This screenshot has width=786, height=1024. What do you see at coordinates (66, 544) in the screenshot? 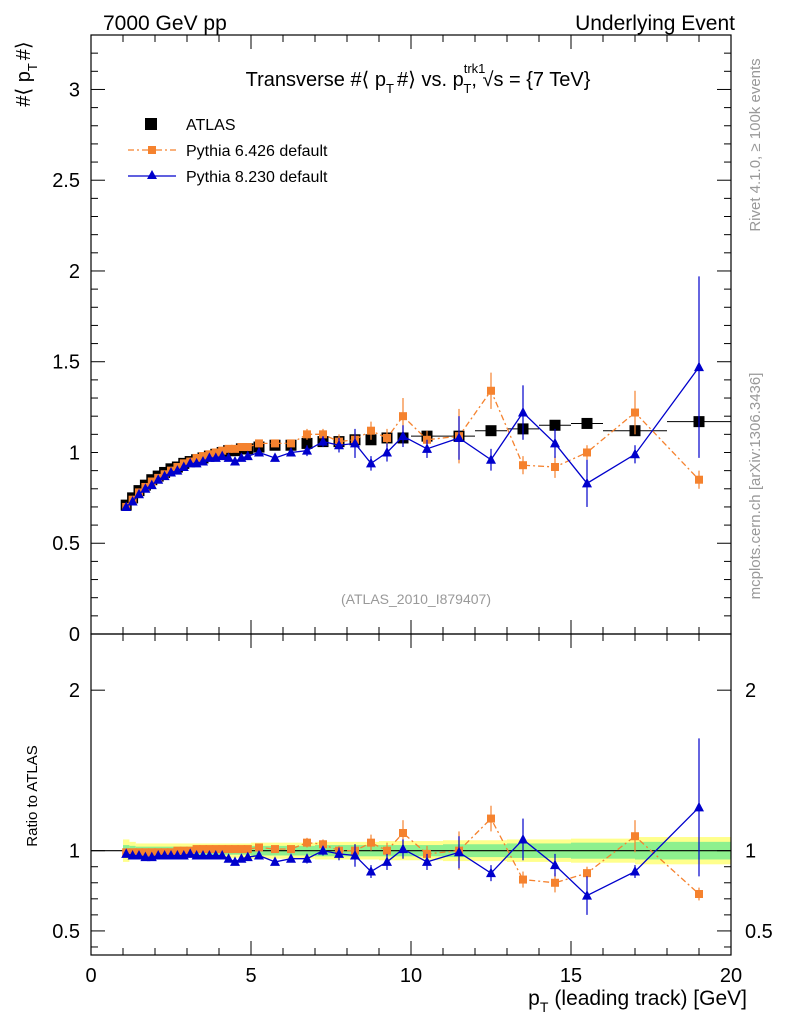
I see `y-tick-label: 0.5` at bounding box center [66, 544].